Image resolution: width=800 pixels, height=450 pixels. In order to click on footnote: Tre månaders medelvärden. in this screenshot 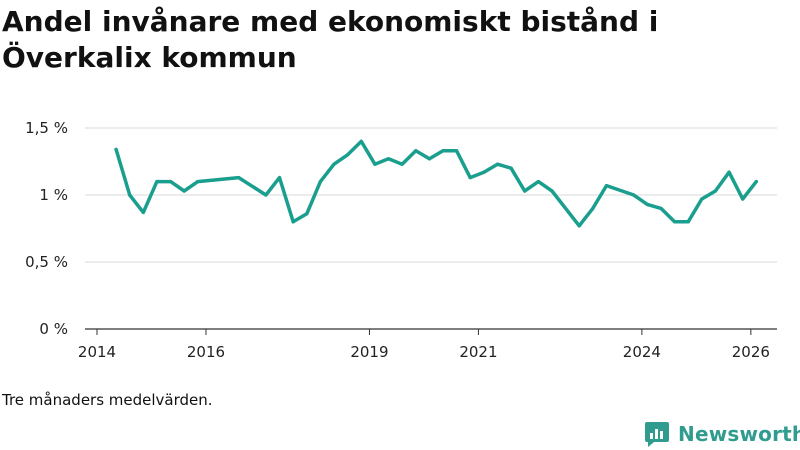, I will do `click(107, 400)`.